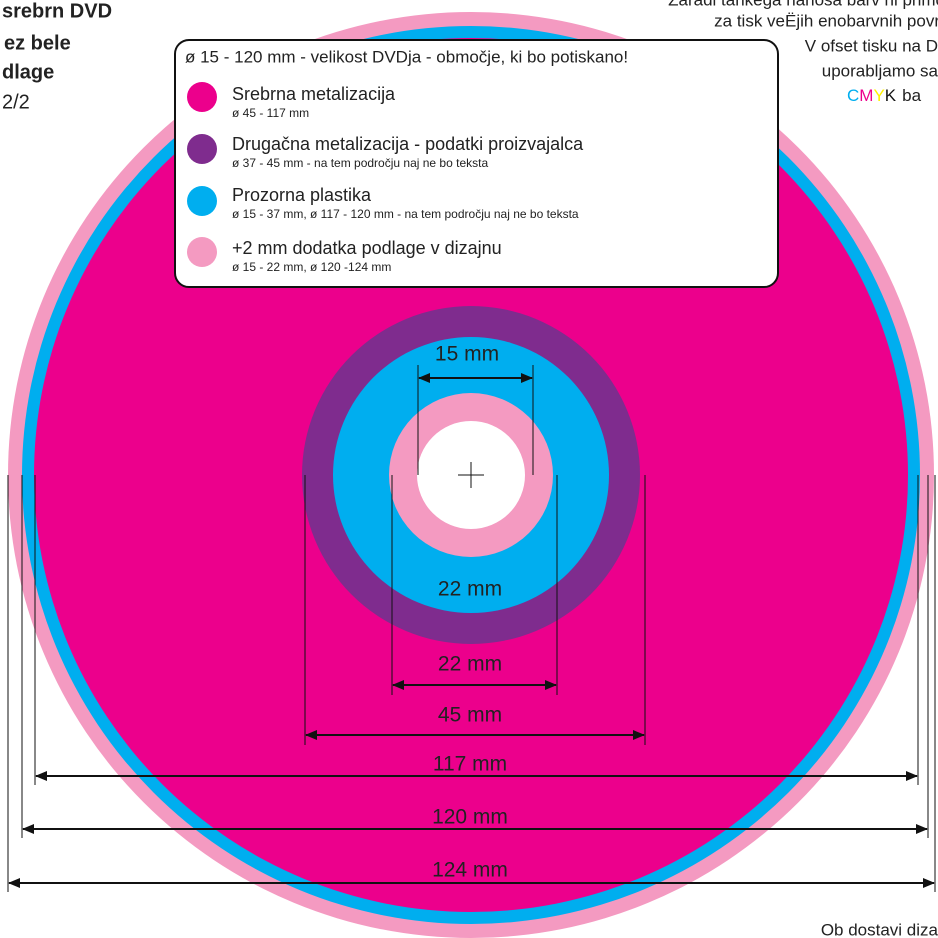 This screenshot has width=938, height=938. What do you see at coordinates (302, 195) in the screenshot?
I see `legend-label: Prozorna plastika` at bounding box center [302, 195].